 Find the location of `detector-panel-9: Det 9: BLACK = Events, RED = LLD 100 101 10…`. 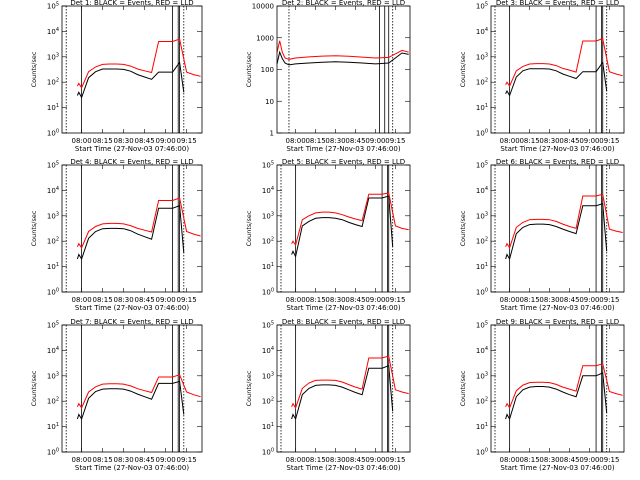

detector-panel-9: Det 9: BLACK = Events, RED = LLD 100 101 10… is located at coordinates (542, 395).